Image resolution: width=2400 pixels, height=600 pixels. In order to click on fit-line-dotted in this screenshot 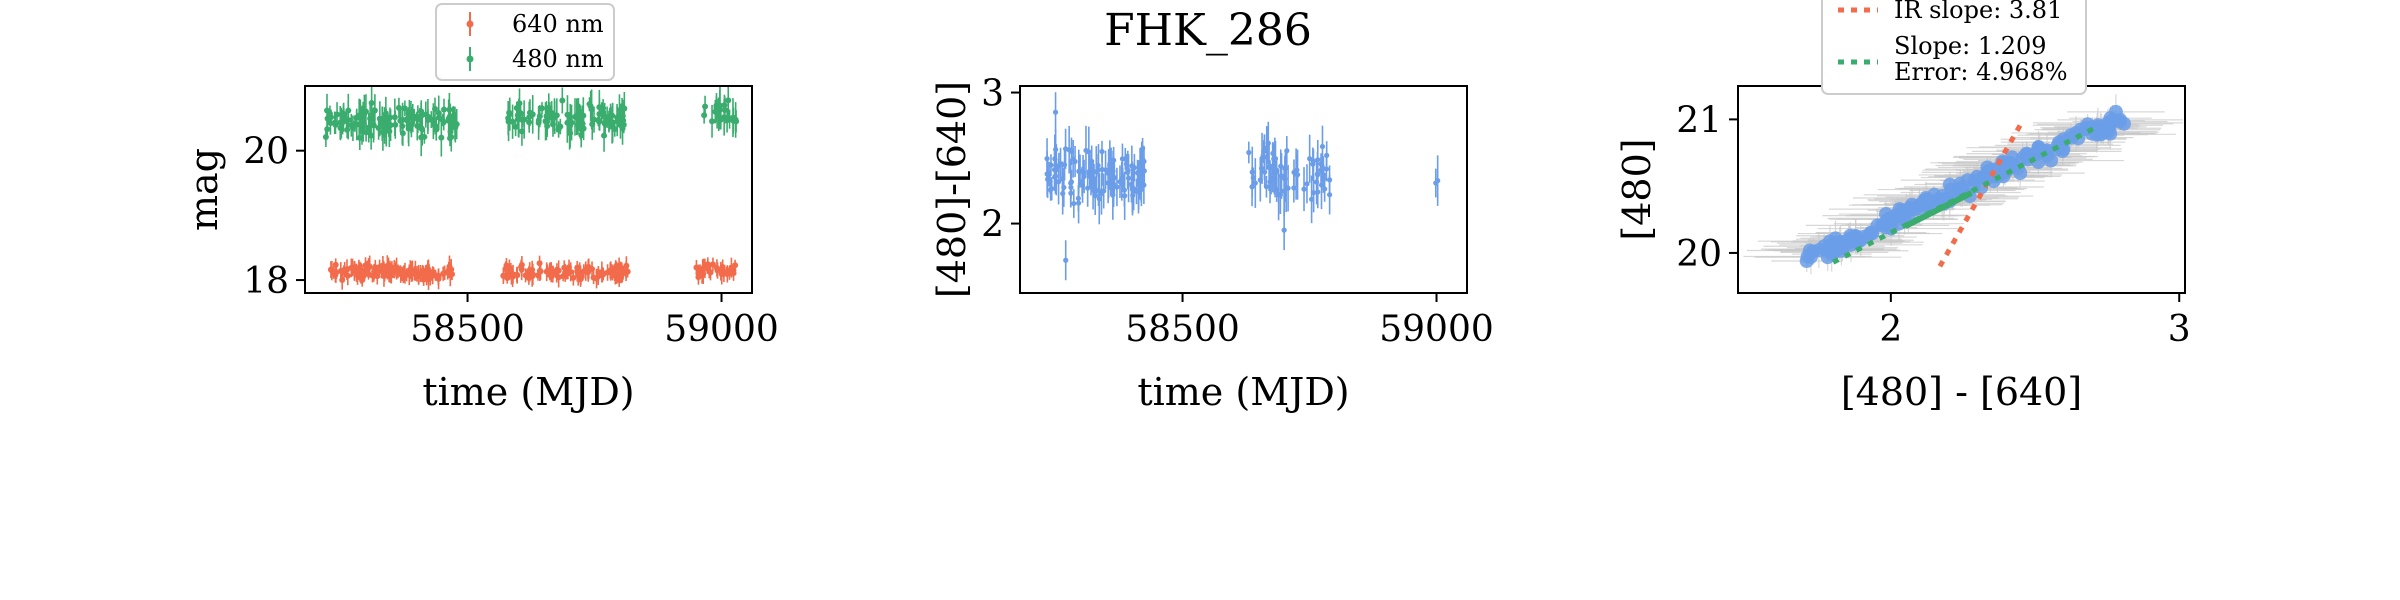, I will do `click(1981, 193)`.